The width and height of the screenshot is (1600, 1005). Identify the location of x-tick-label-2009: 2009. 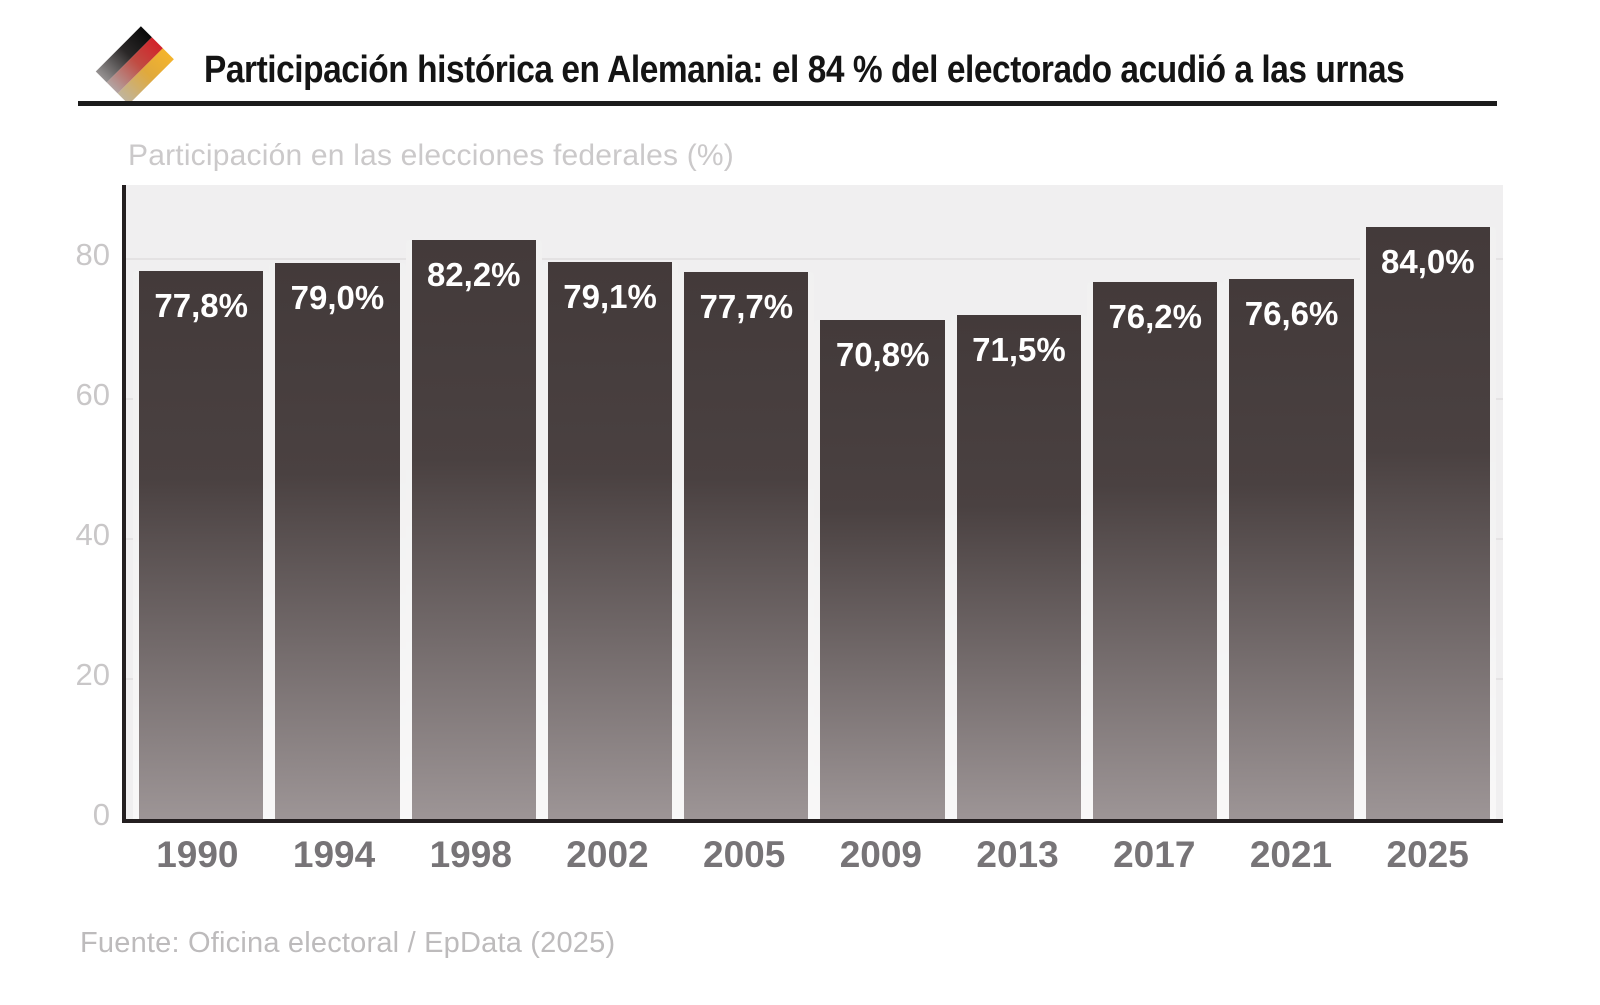
(881, 854).